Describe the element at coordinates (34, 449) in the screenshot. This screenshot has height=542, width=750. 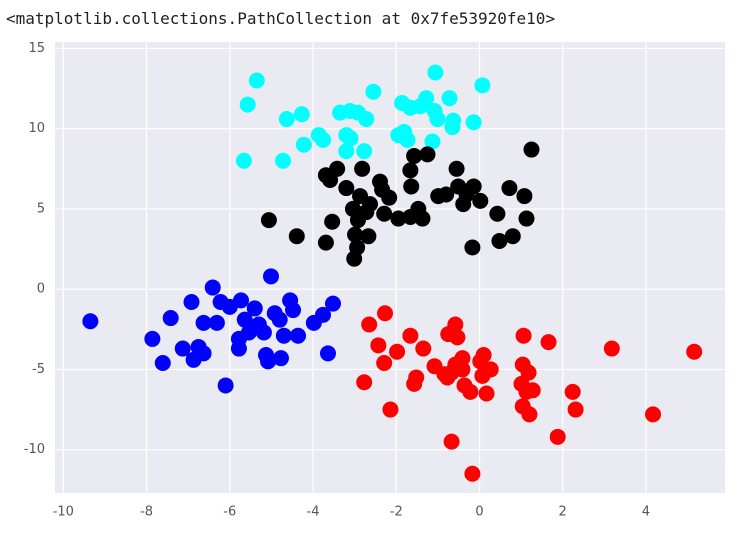
I see `y-tick-label: -10` at that location.